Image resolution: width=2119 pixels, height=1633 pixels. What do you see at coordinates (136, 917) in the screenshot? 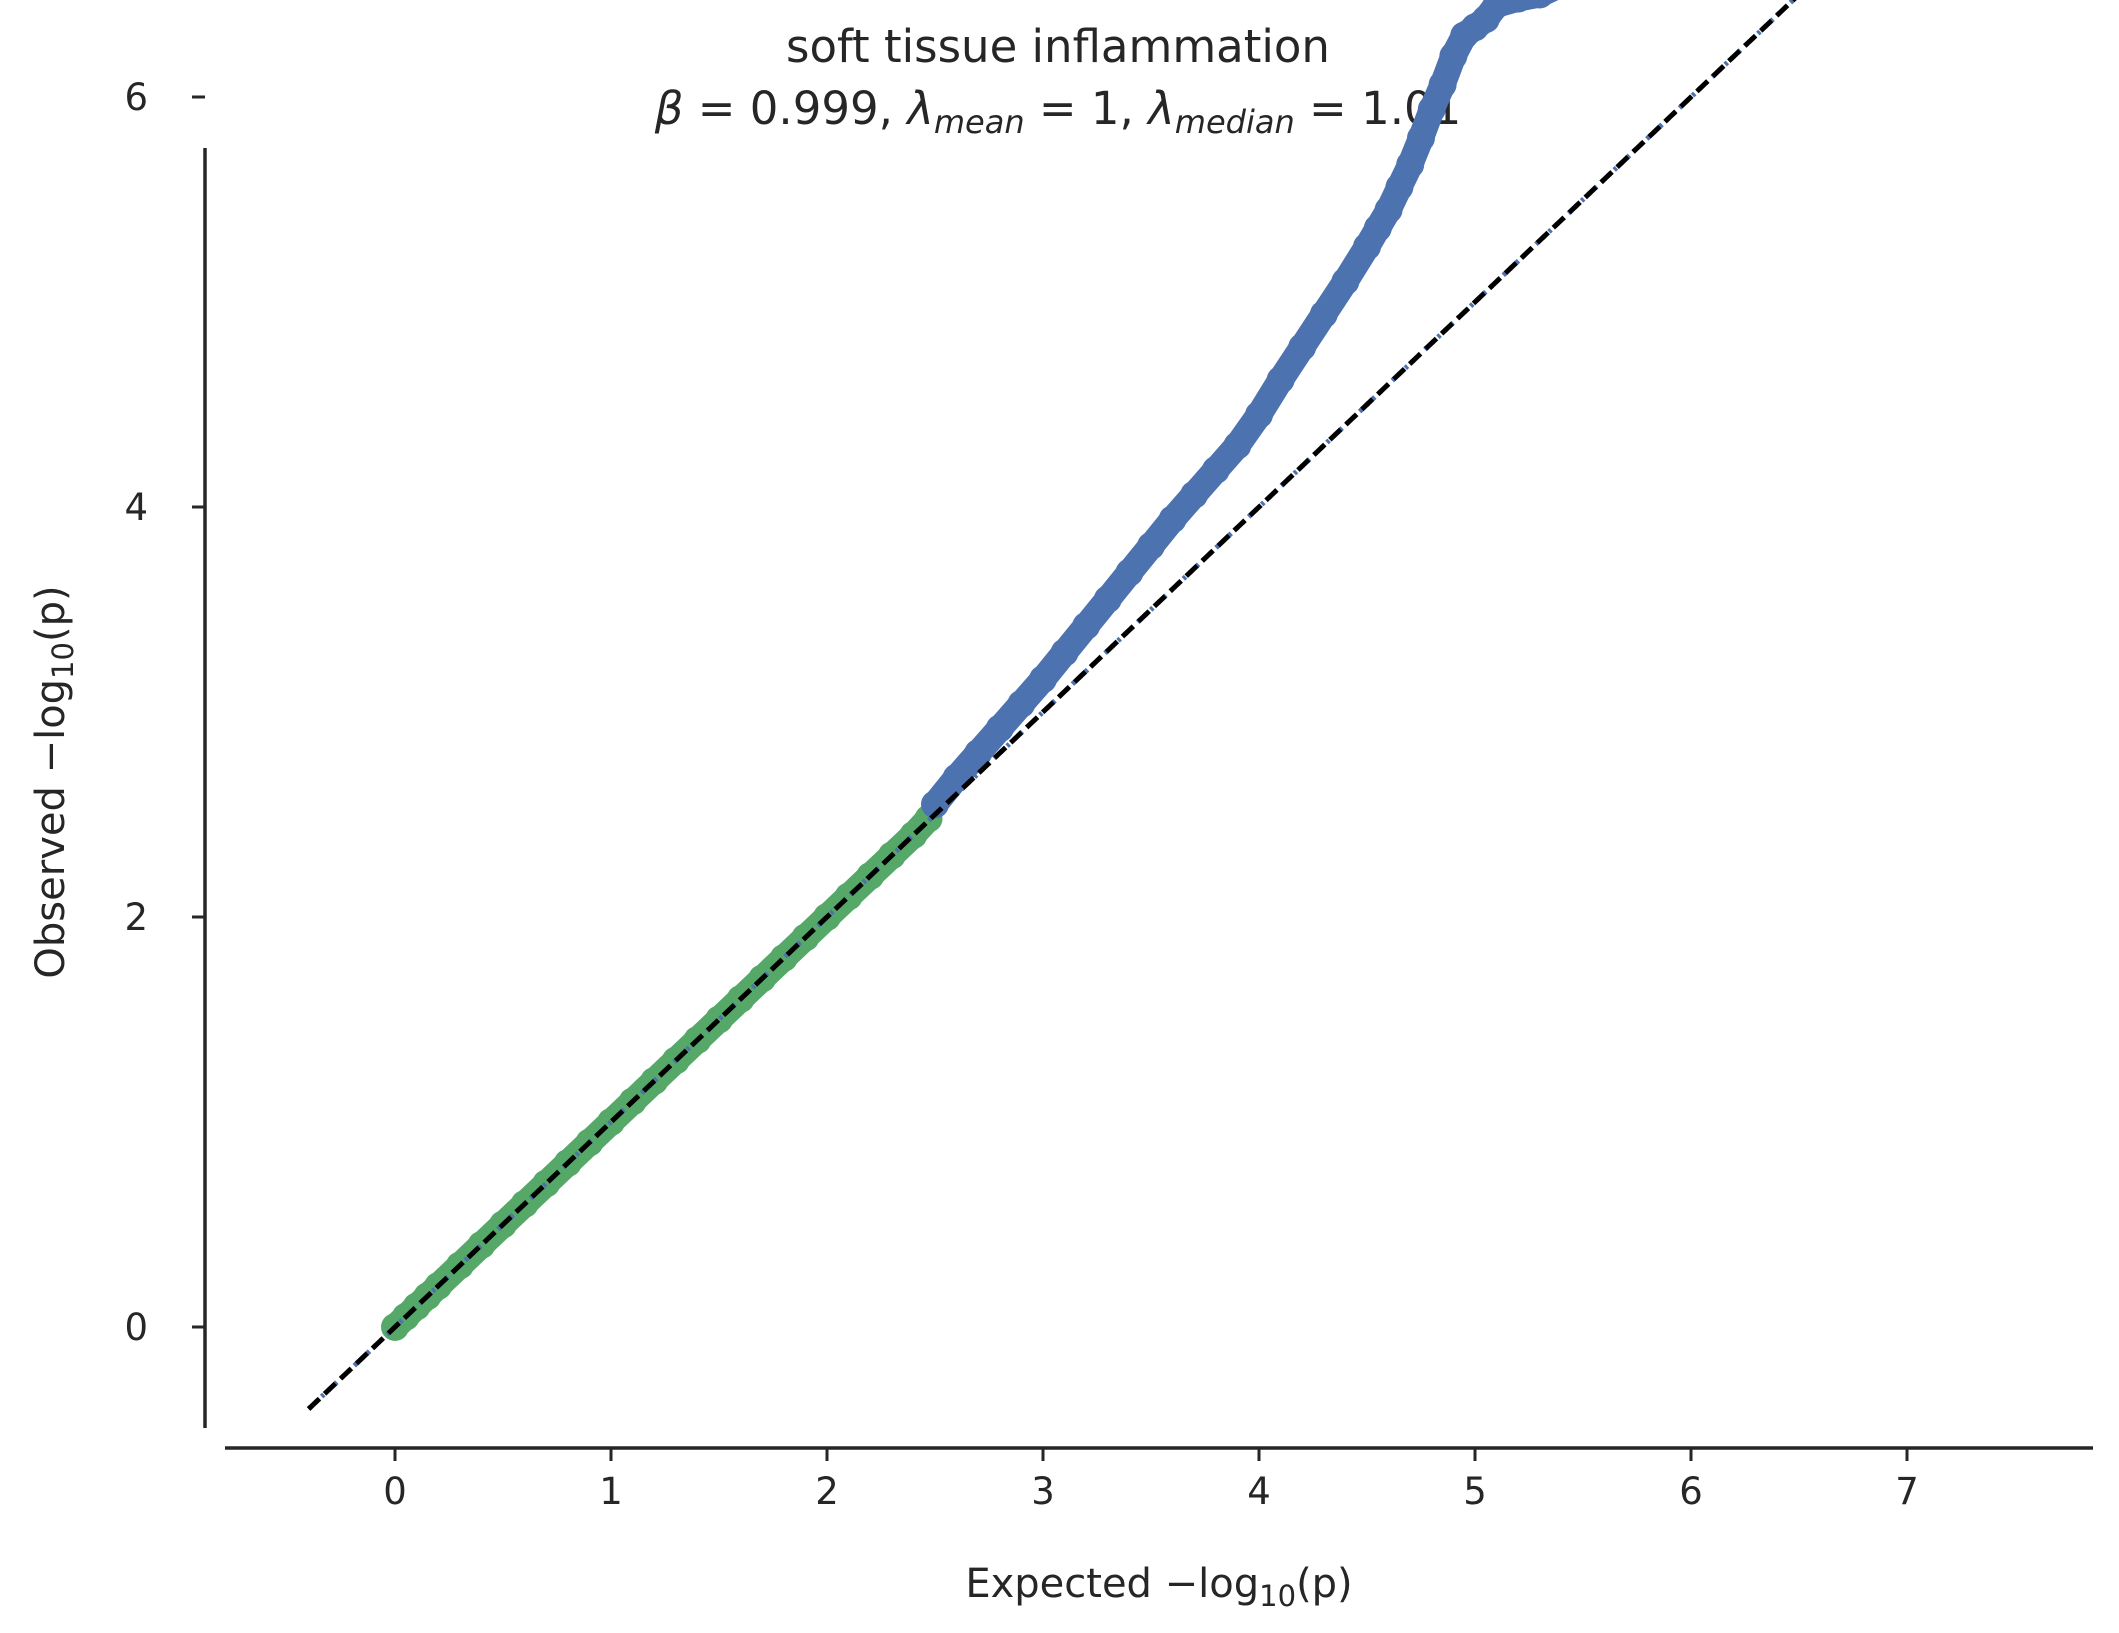
I see `y-tick-label: 2` at bounding box center [136, 917].